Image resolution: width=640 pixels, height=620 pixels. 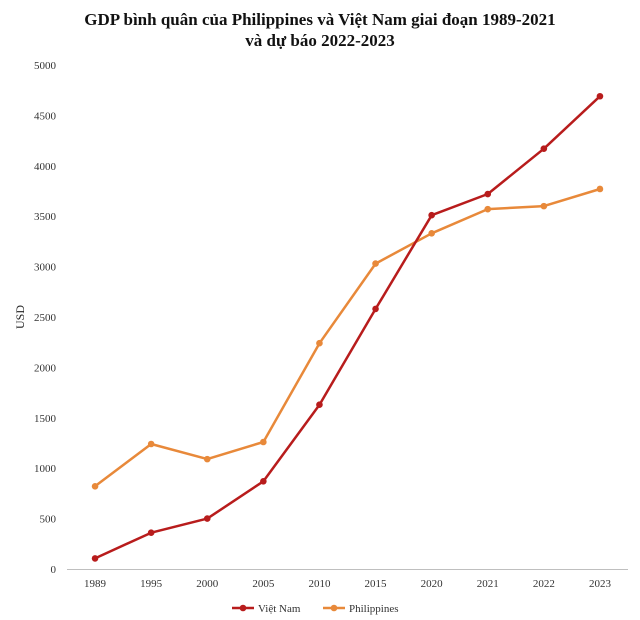 I want to click on y-tick-label: 2000, so click(x=45, y=368).